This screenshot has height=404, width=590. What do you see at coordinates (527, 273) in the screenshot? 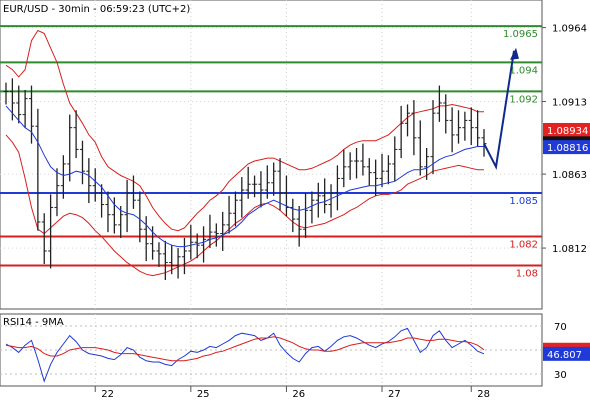
I see `level-label: 1.08` at bounding box center [527, 273].